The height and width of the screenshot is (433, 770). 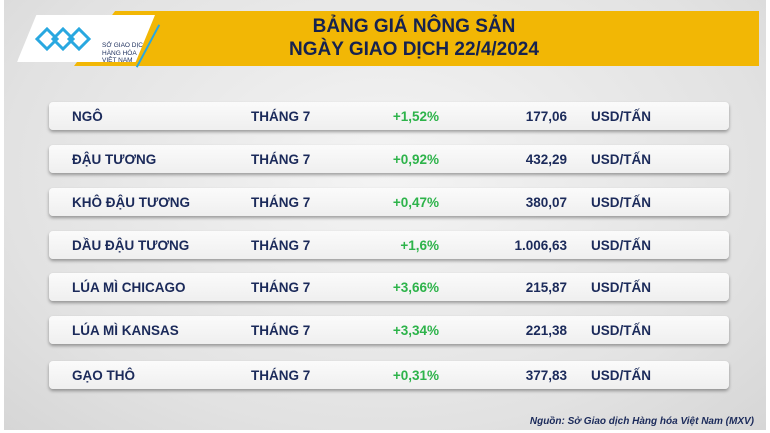 What do you see at coordinates (389, 202) in the screenshot?
I see `price-row: KHÔ ĐẬU TƯƠNG THÁNG 7 +0,47% 380,07 USD/TẤN` at bounding box center [389, 202].